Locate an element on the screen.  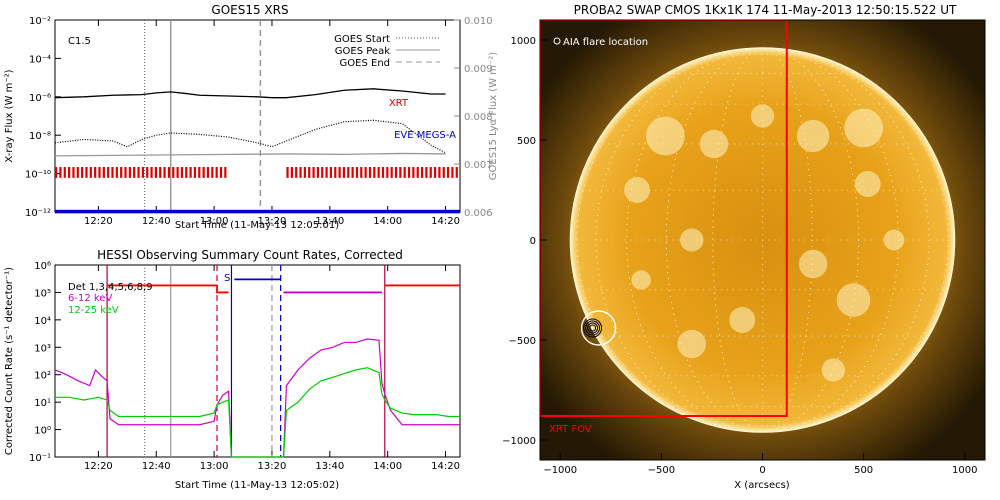
swap-x-axis-label: X (arcsecs) is located at coordinates (762, 485).